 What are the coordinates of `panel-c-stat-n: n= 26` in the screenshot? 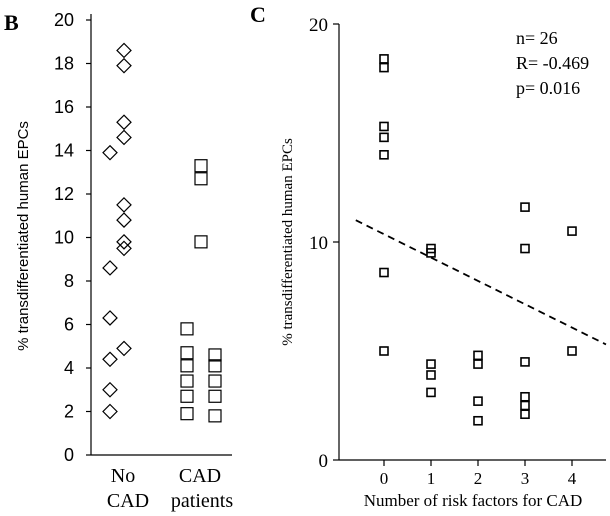 It's located at (537, 38).